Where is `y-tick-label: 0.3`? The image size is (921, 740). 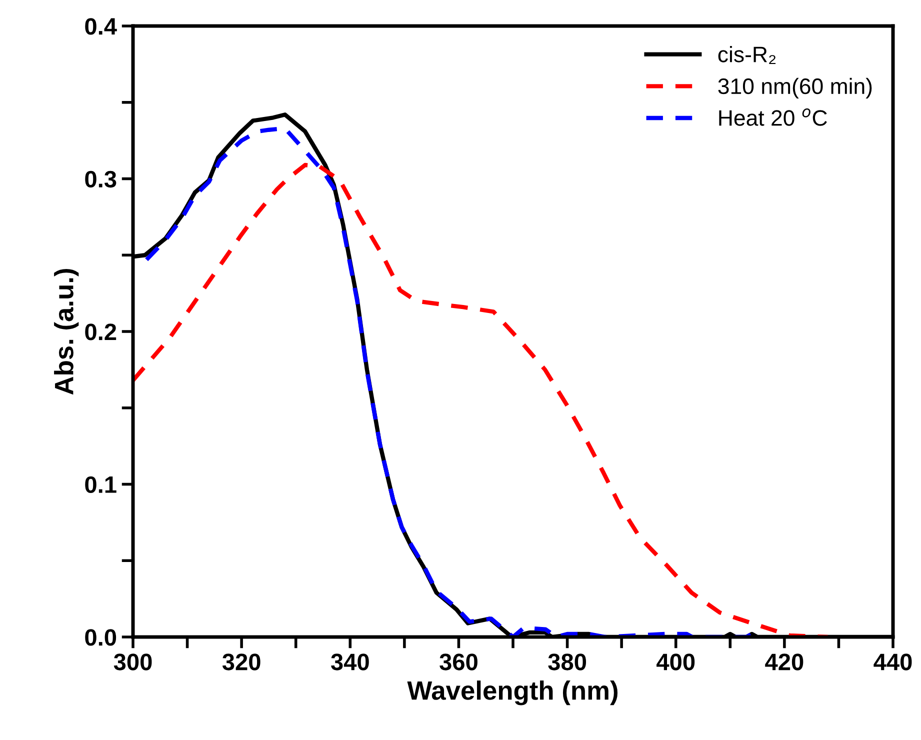
y-tick-label: 0.3 is located at coordinates (100, 179).